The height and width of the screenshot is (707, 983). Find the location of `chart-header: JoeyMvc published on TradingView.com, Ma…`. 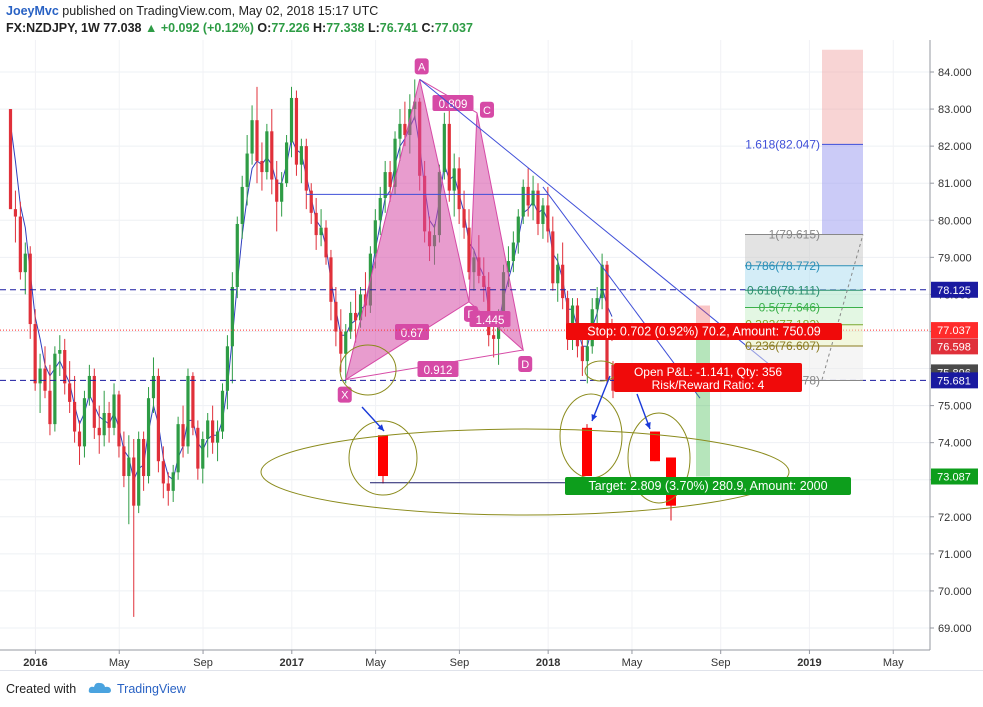

chart-header: JoeyMvc published on TradingView.com, Ma… is located at coordinates (491, 20).